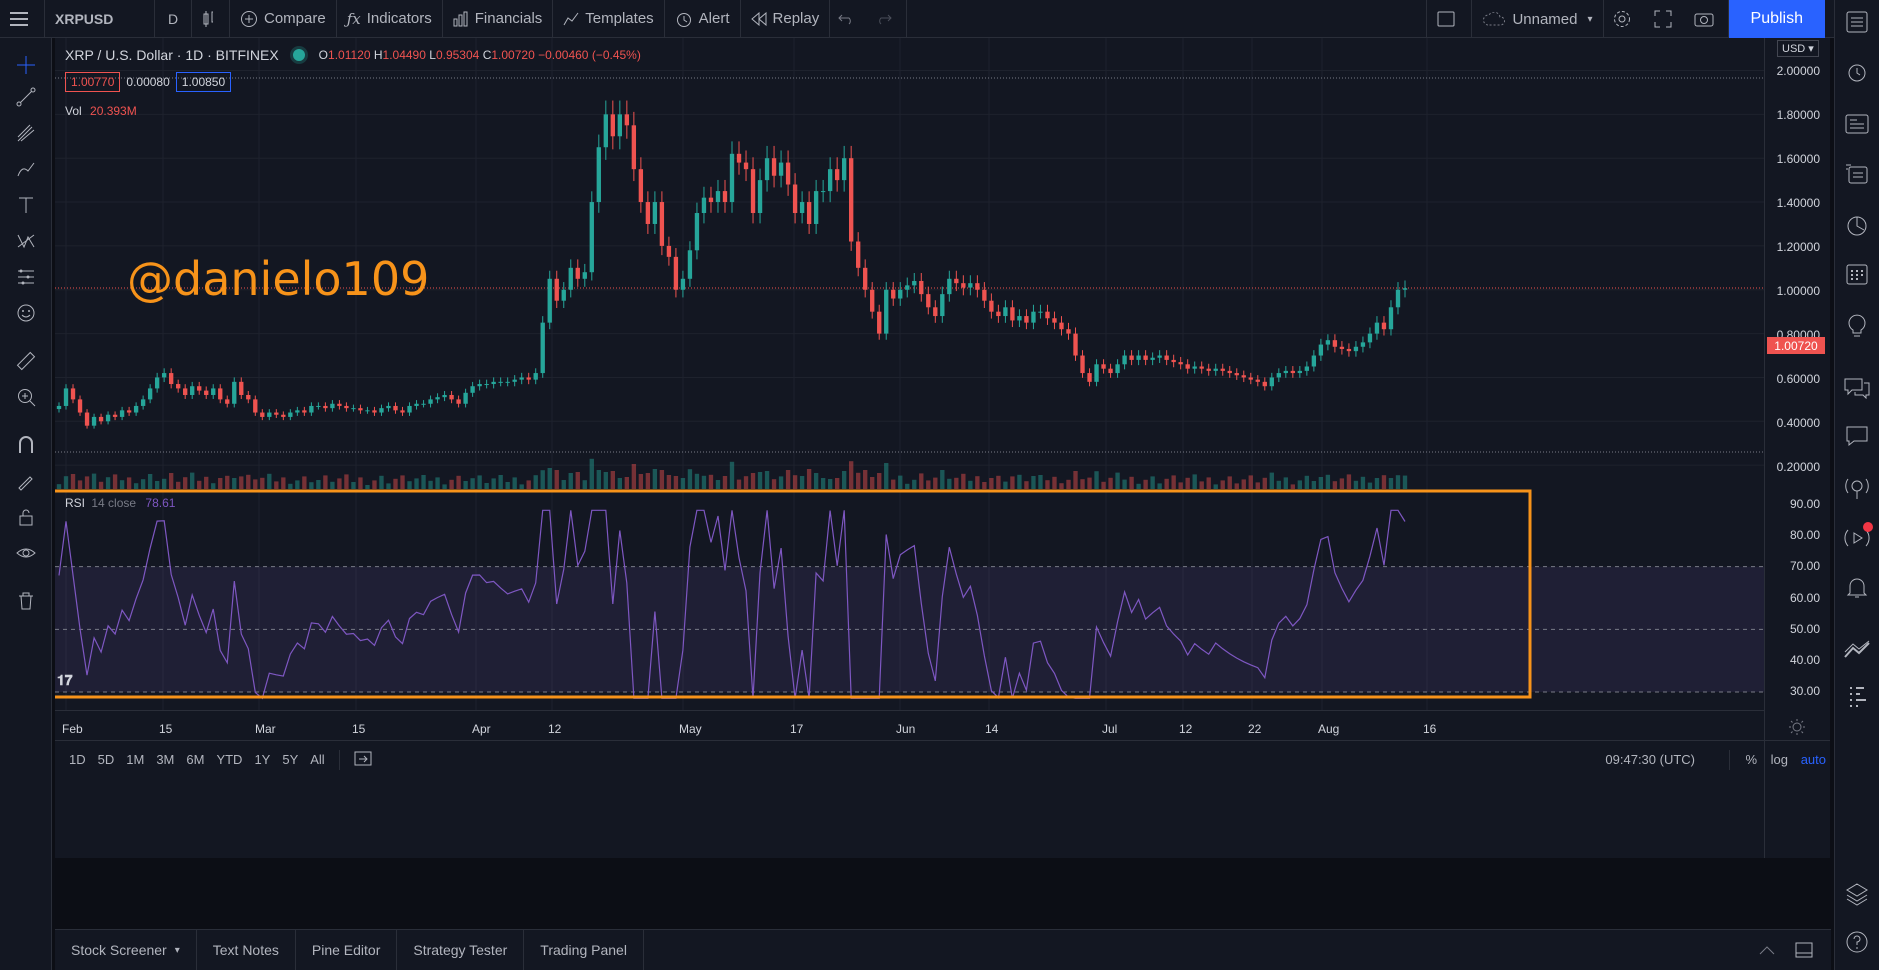 This screenshot has width=1879, height=970. I want to click on publish-button: Publish, so click(1776, 19).